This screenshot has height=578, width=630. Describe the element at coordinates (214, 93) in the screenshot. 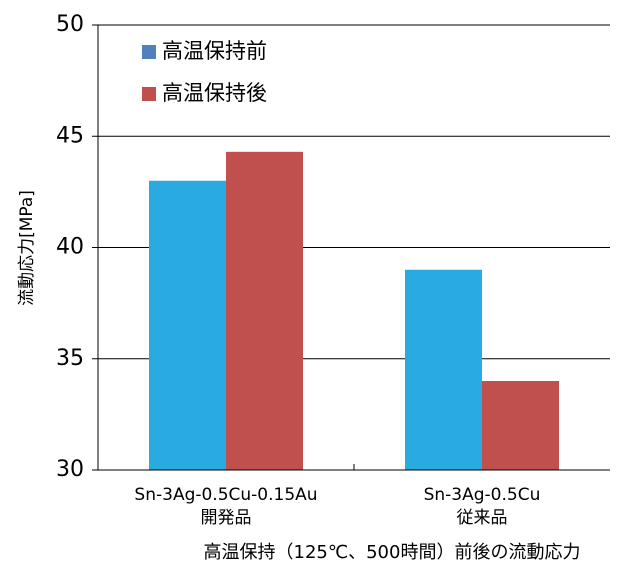

I see `legend-label: 高温保持後` at that location.